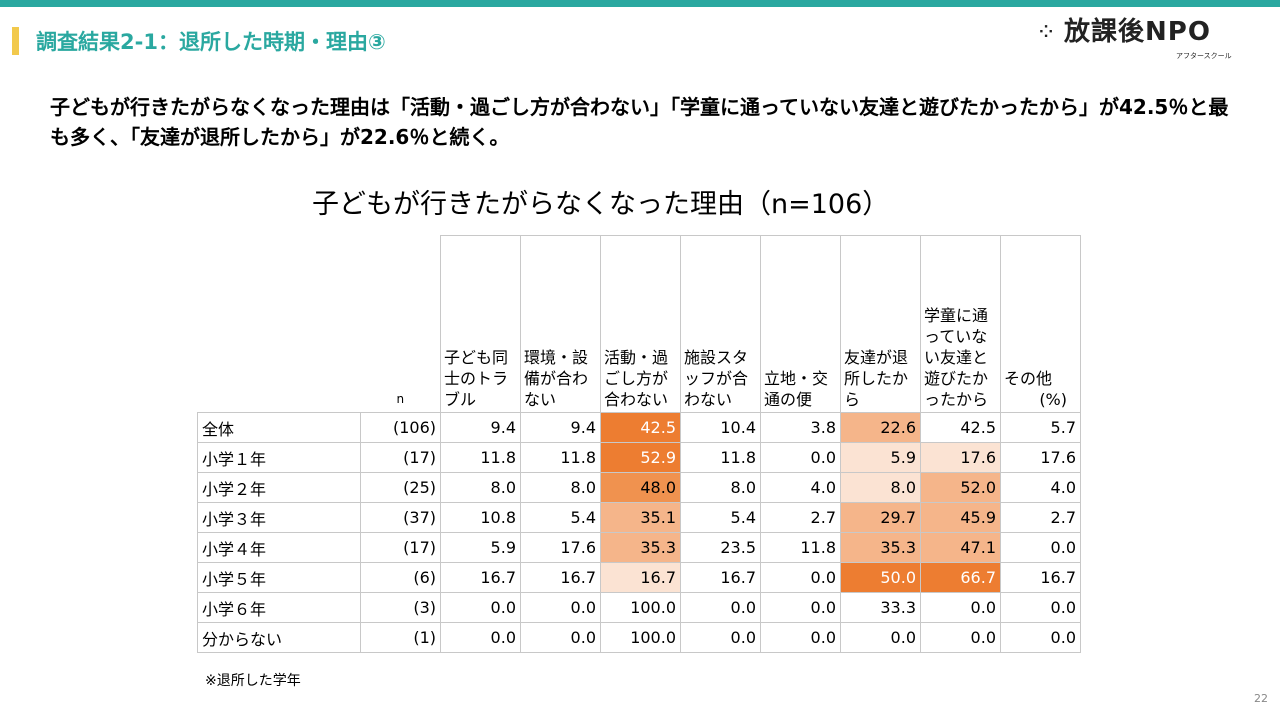 The height and width of the screenshot is (720, 1280). I want to click on row-label: 小学１年, so click(279, 457).